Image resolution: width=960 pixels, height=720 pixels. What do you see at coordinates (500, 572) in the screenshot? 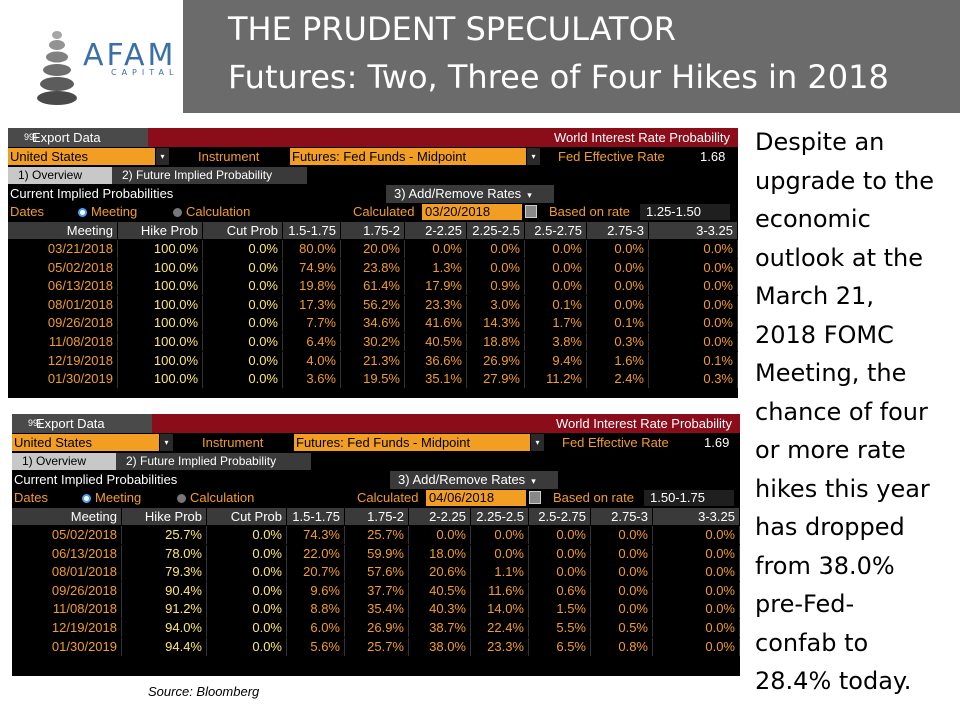
I see `rate-probability-cell: 1.1%` at bounding box center [500, 572].